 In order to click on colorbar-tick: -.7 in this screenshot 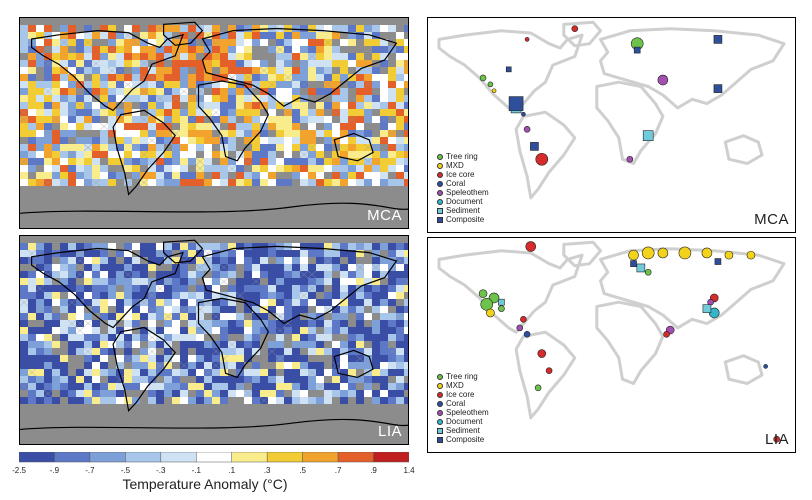, I will do `click(90, 470)`.